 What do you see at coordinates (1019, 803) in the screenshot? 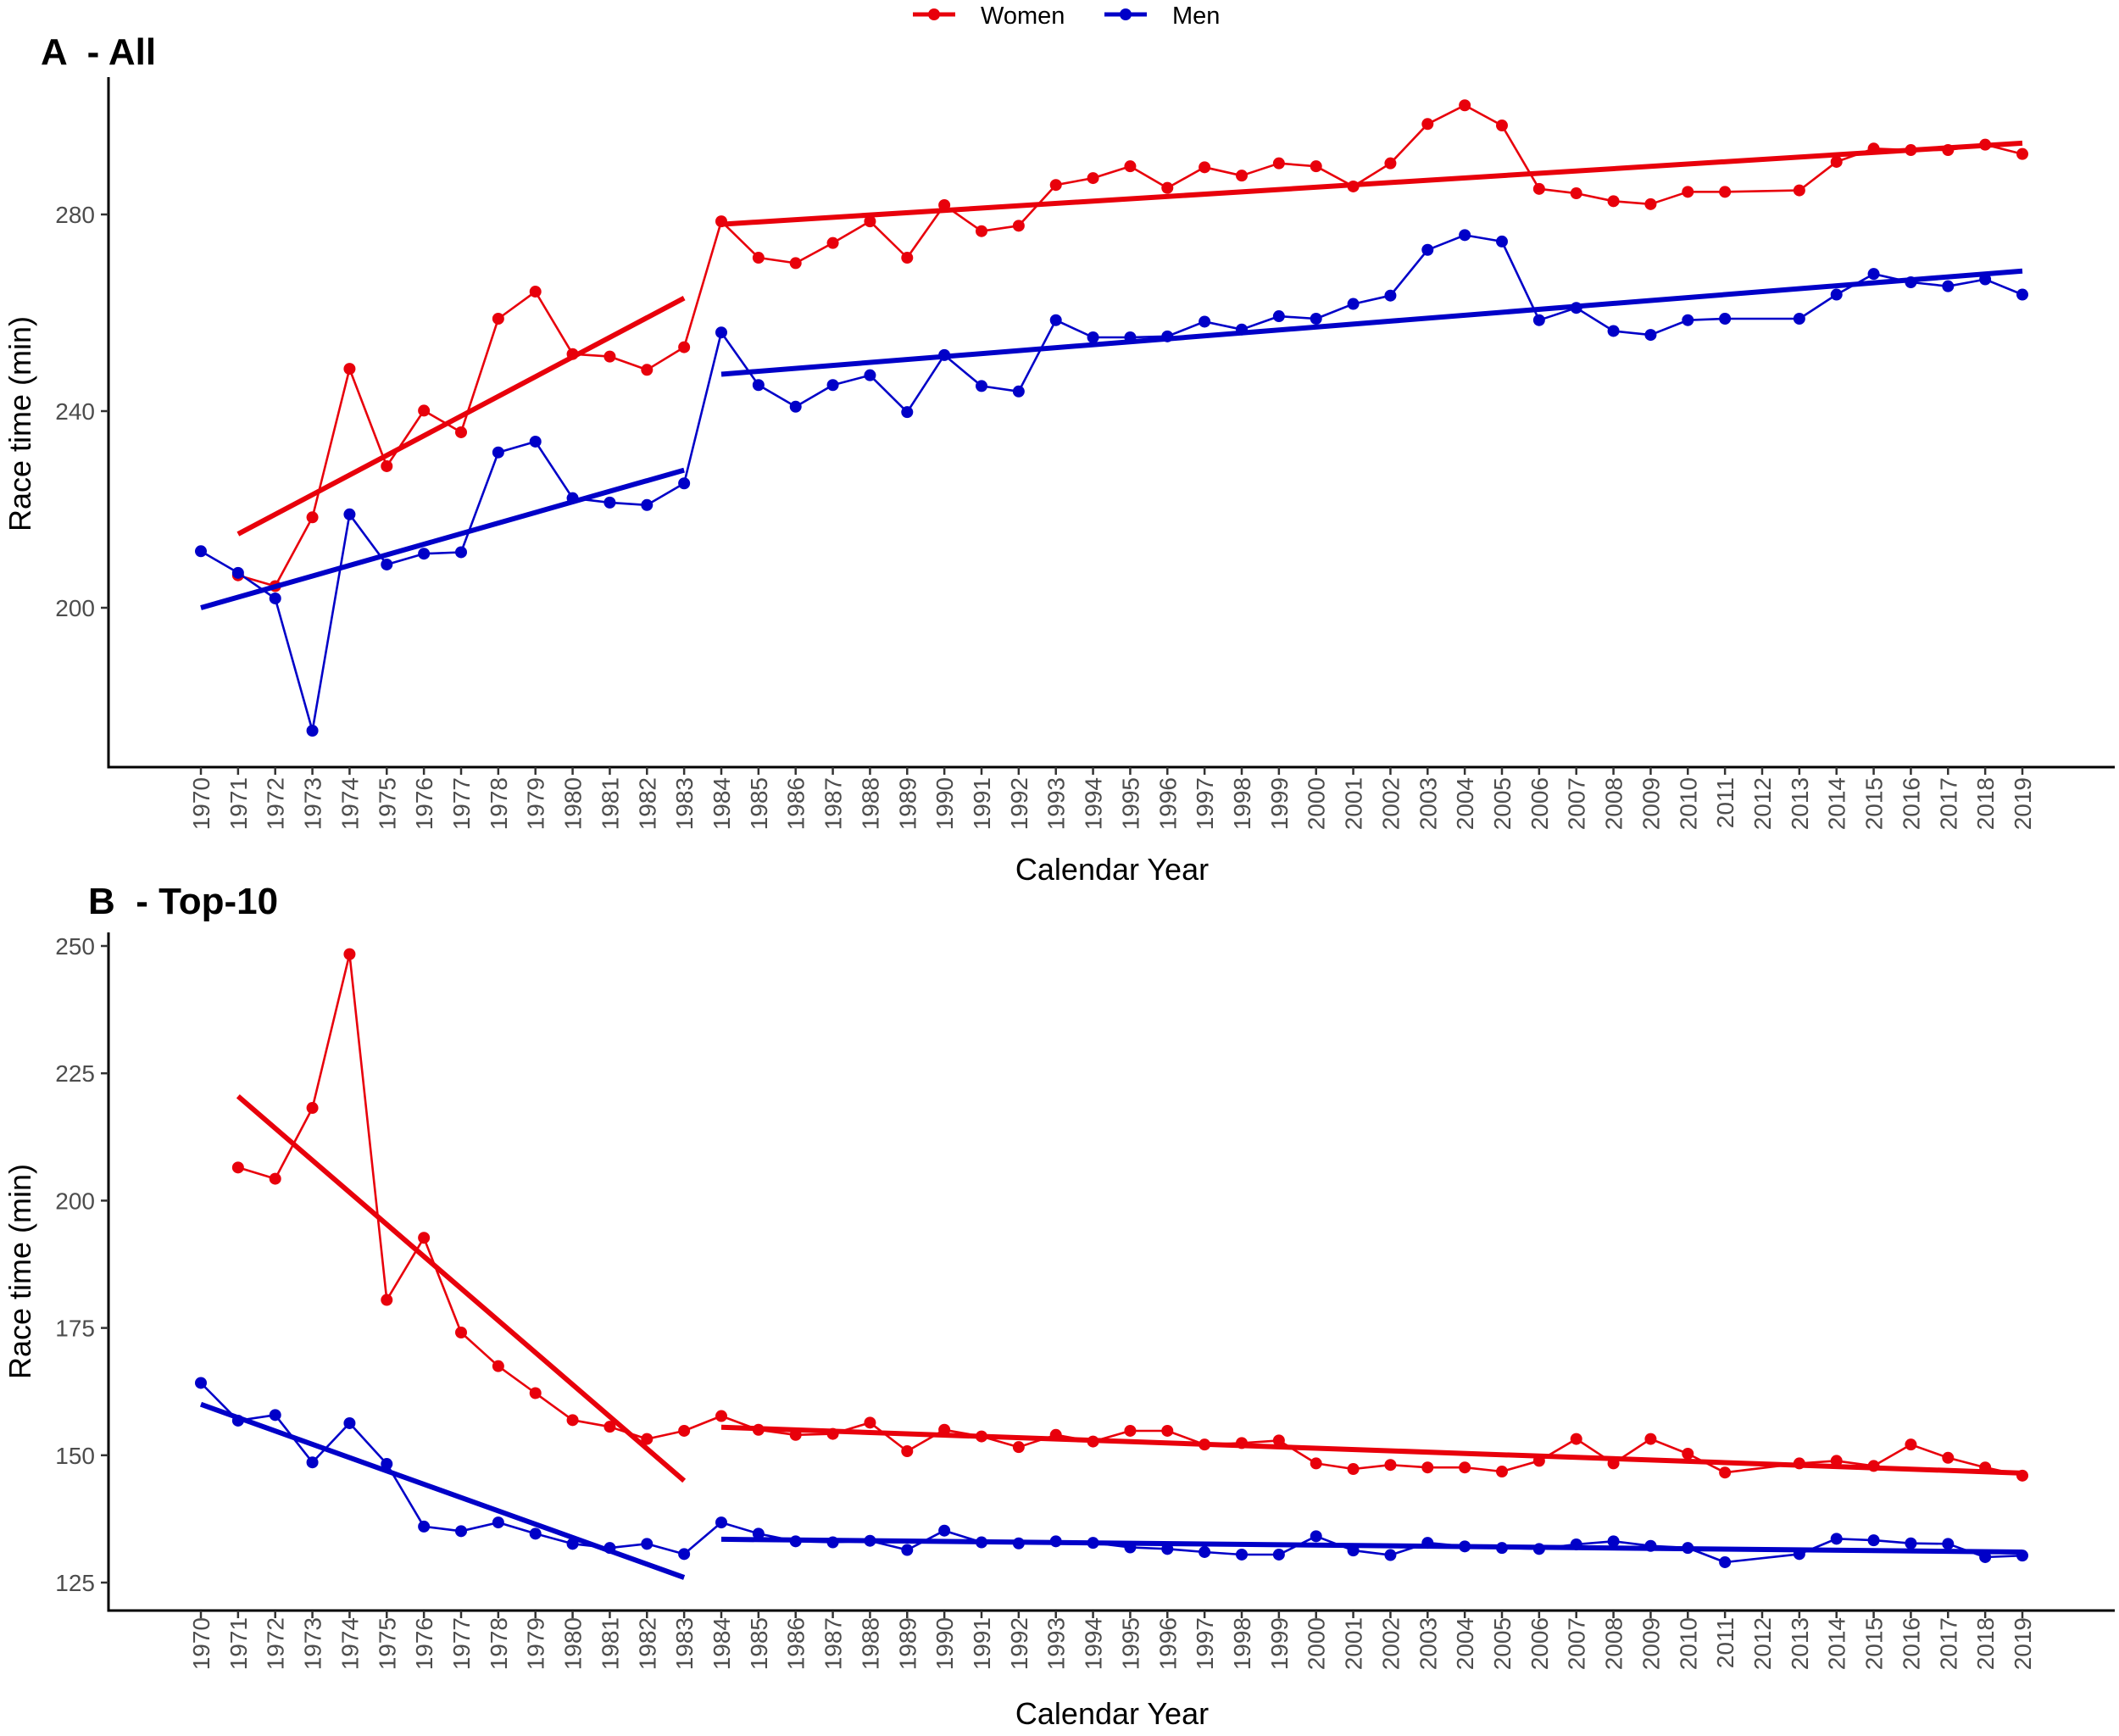
I see `x-tick-label: 1992` at bounding box center [1019, 803].